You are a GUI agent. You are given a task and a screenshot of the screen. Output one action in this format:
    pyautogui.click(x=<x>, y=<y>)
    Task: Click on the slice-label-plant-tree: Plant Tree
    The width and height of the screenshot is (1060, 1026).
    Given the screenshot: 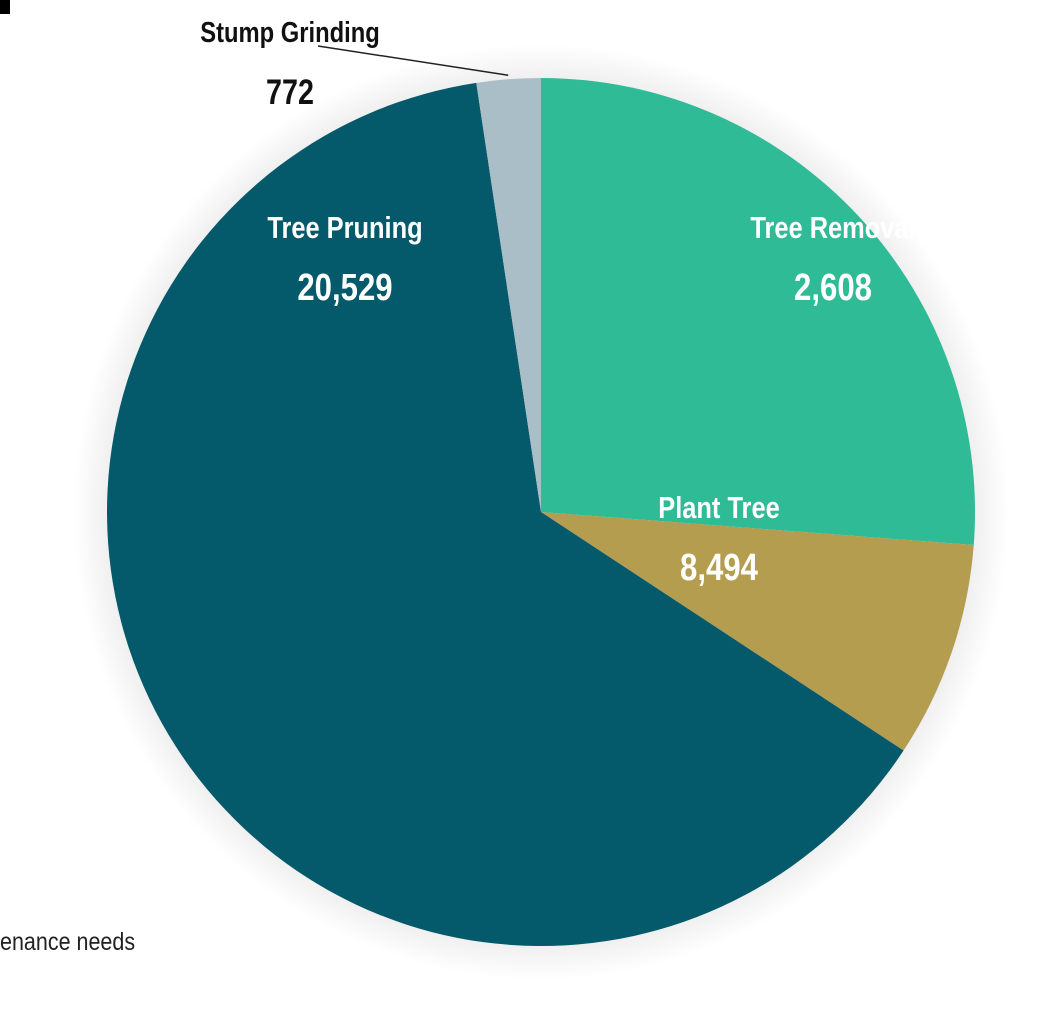 What is the action you would take?
    pyautogui.click(x=718, y=508)
    